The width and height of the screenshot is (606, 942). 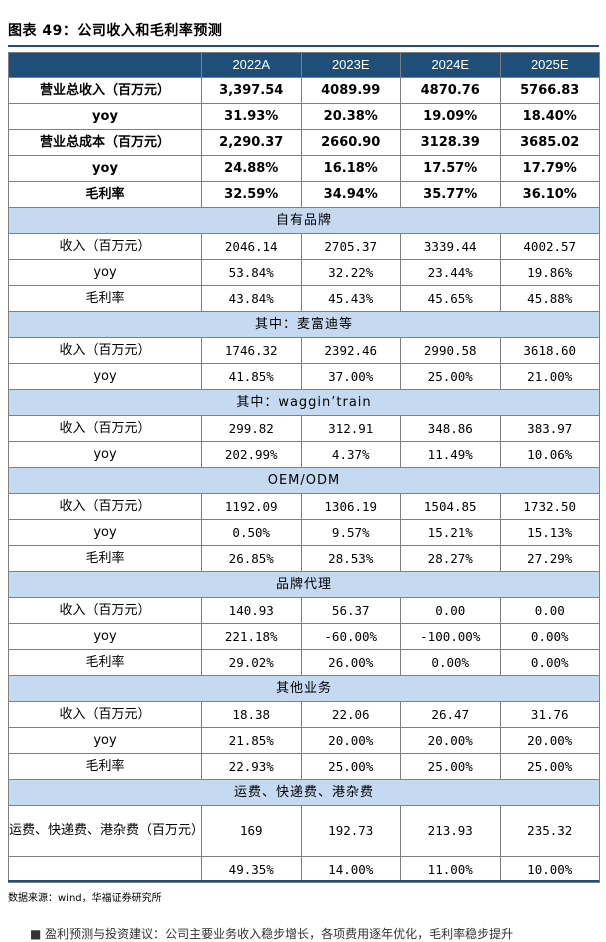 I want to click on value-cell: 140.93, so click(x=251, y=610).